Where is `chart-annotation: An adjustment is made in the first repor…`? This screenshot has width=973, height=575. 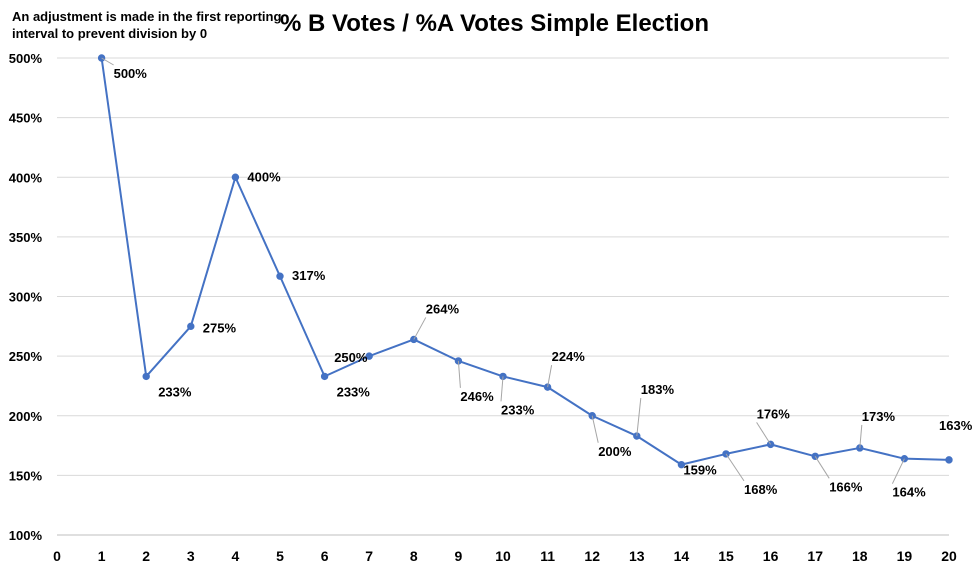
chart-annotation: An adjustment is made in the first repor… is located at coordinates (147, 25).